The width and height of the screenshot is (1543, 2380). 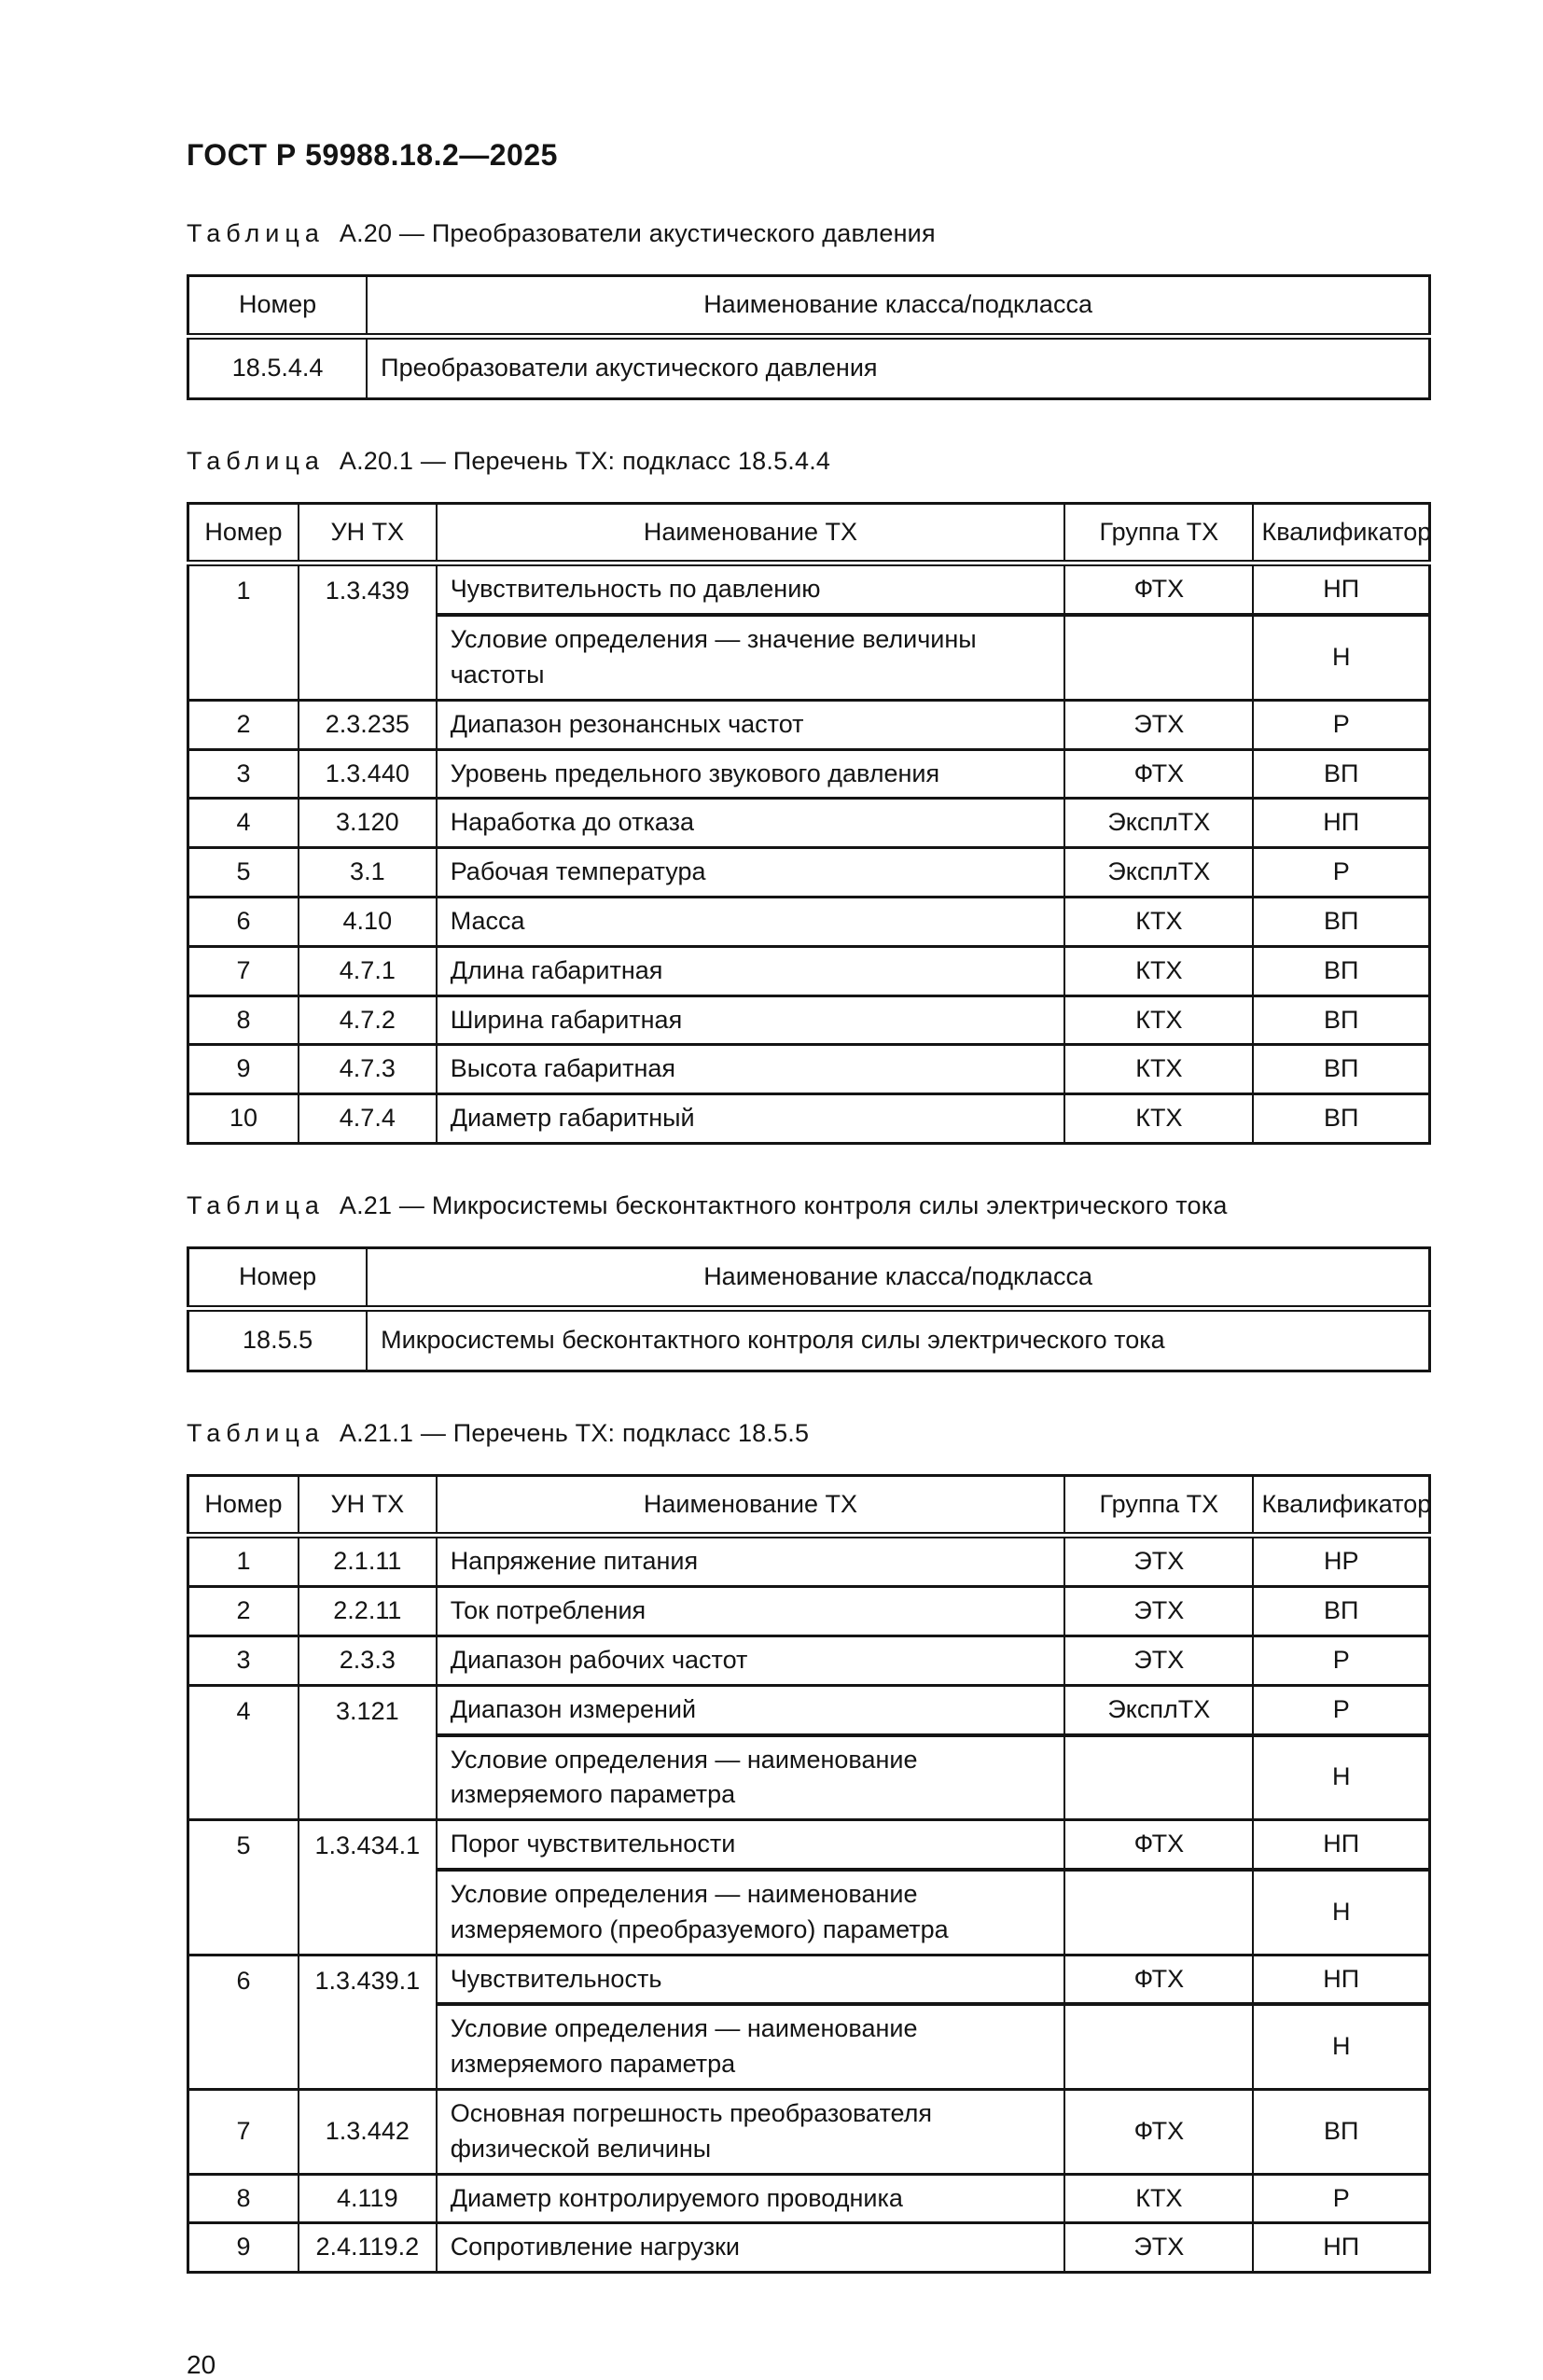 What do you see at coordinates (750, 1020) in the screenshot?
I see `cell-name: Ширина габаритная` at bounding box center [750, 1020].